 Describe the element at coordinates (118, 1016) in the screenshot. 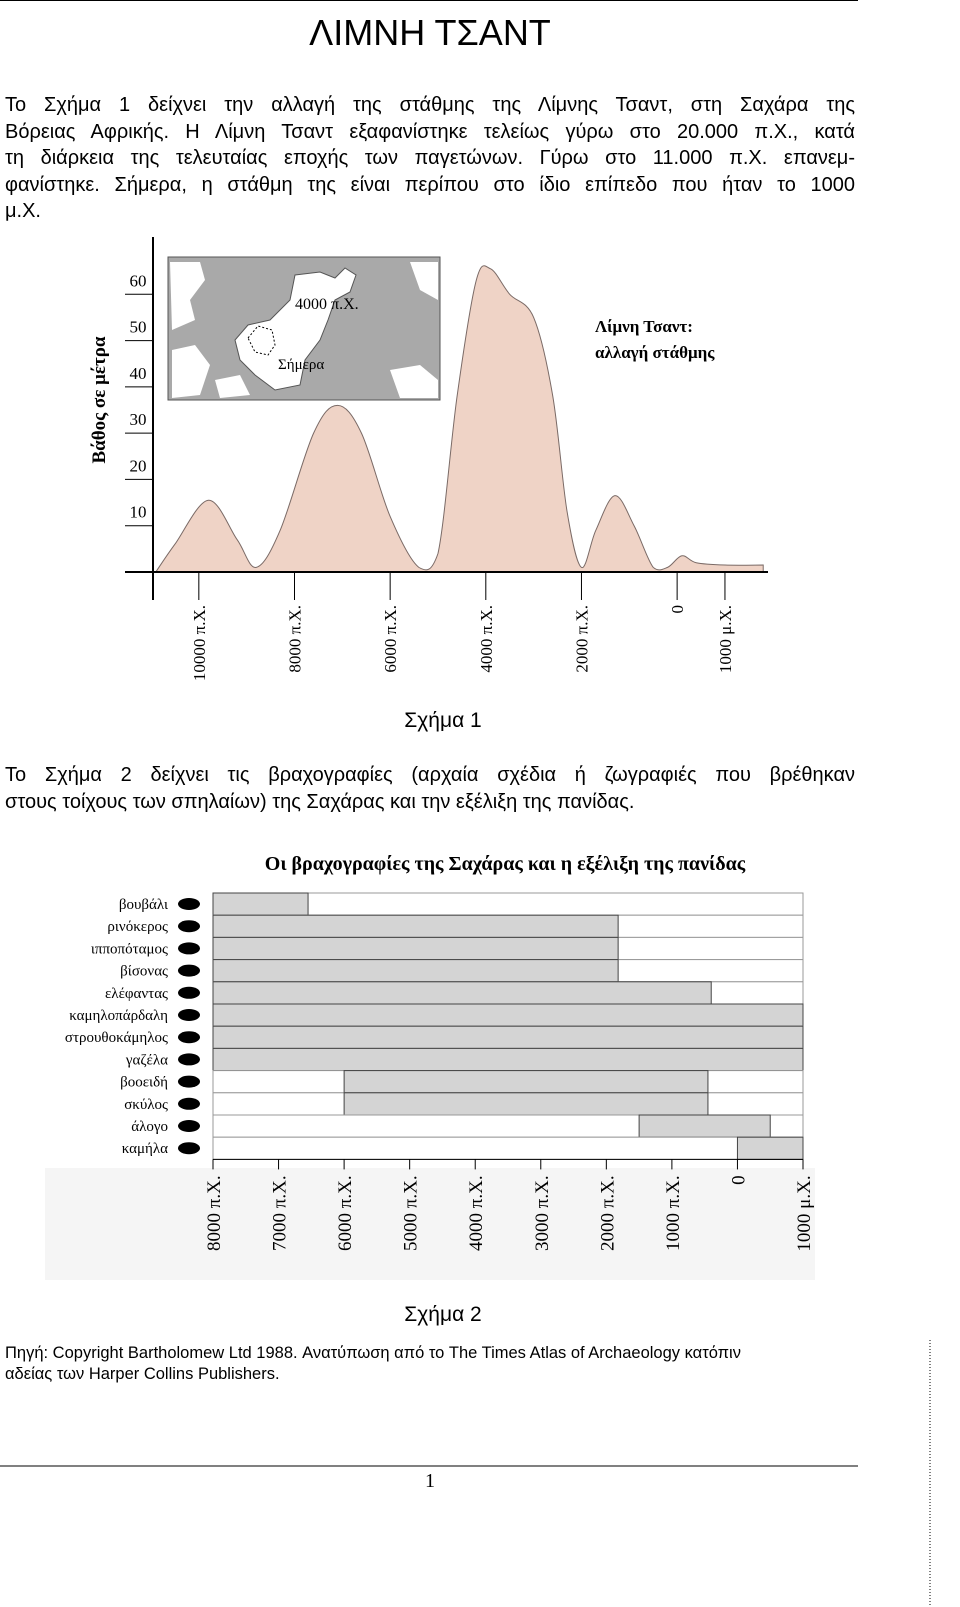

I see `category-label: καμηλοπάρδαλη` at that location.